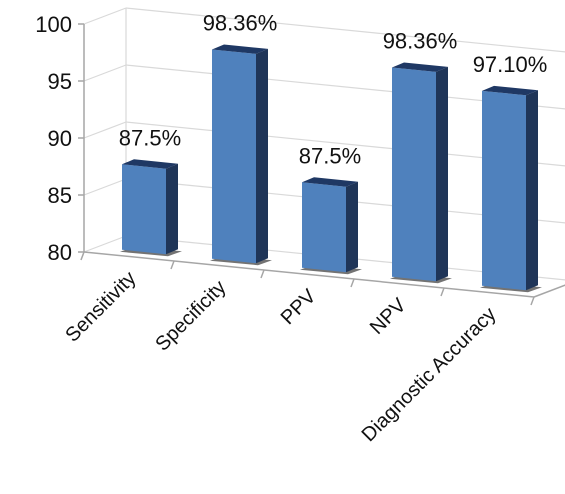  Describe the element at coordinates (60, 81) in the screenshot. I see `y-tick-label: 95` at that location.